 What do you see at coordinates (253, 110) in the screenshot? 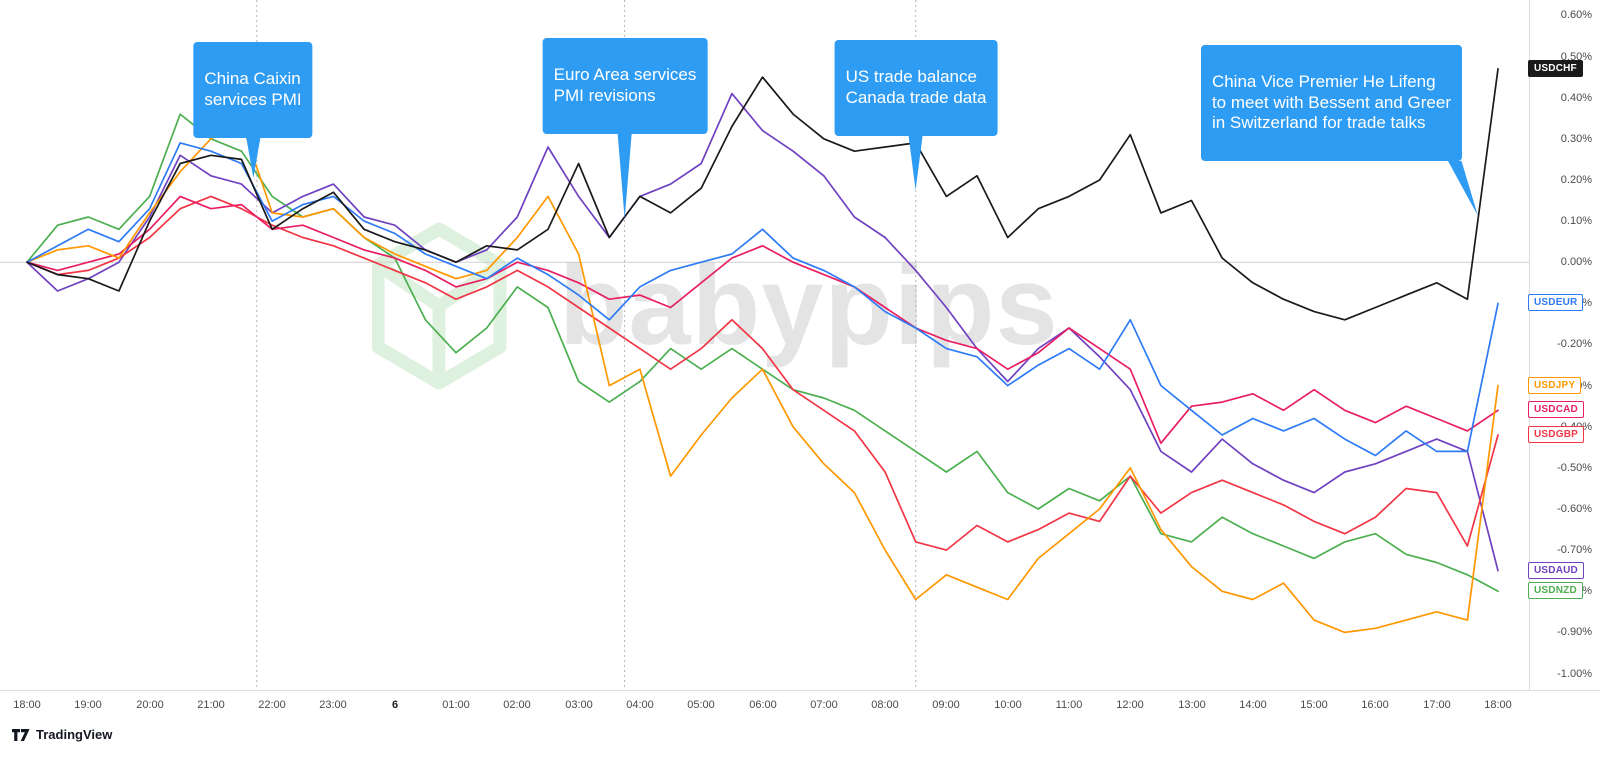
I see `event-callout-china-caixin-pmi: China Caixin services PMI` at bounding box center [253, 110].